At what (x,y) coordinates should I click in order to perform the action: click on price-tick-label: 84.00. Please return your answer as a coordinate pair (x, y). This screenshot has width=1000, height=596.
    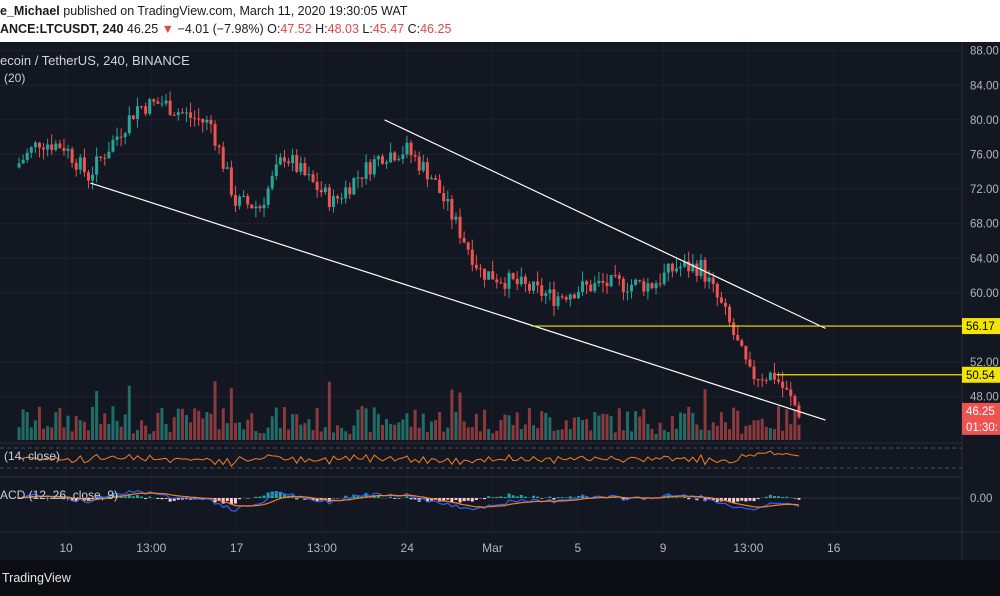
    Looking at the image, I should click on (984, 86).